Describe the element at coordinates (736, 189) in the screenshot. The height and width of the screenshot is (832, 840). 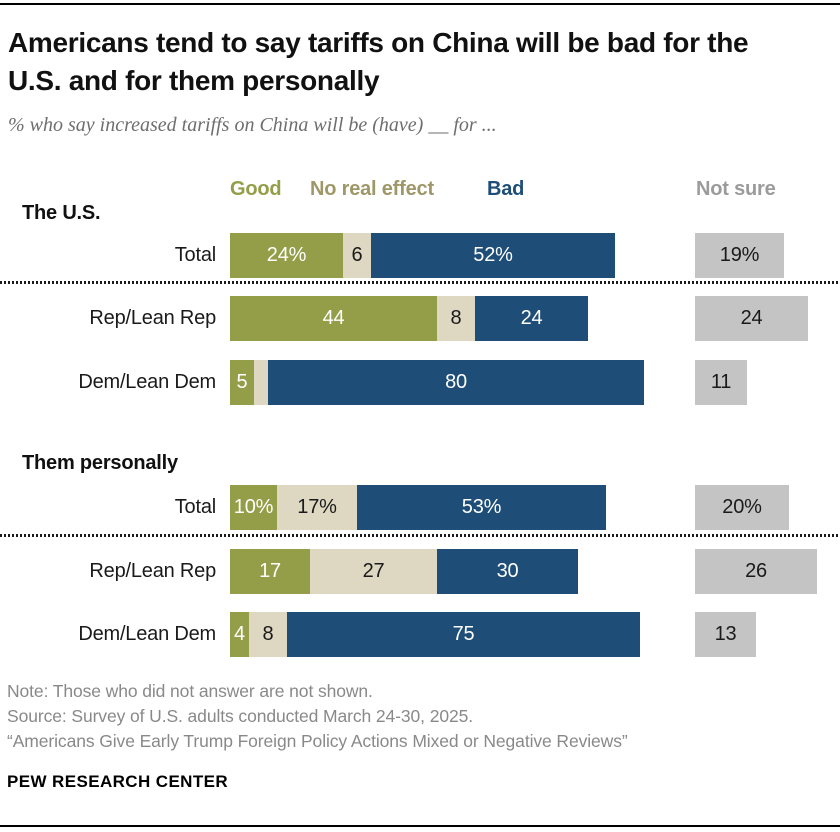
I see `legend-not-sure: Not sure` at that location.